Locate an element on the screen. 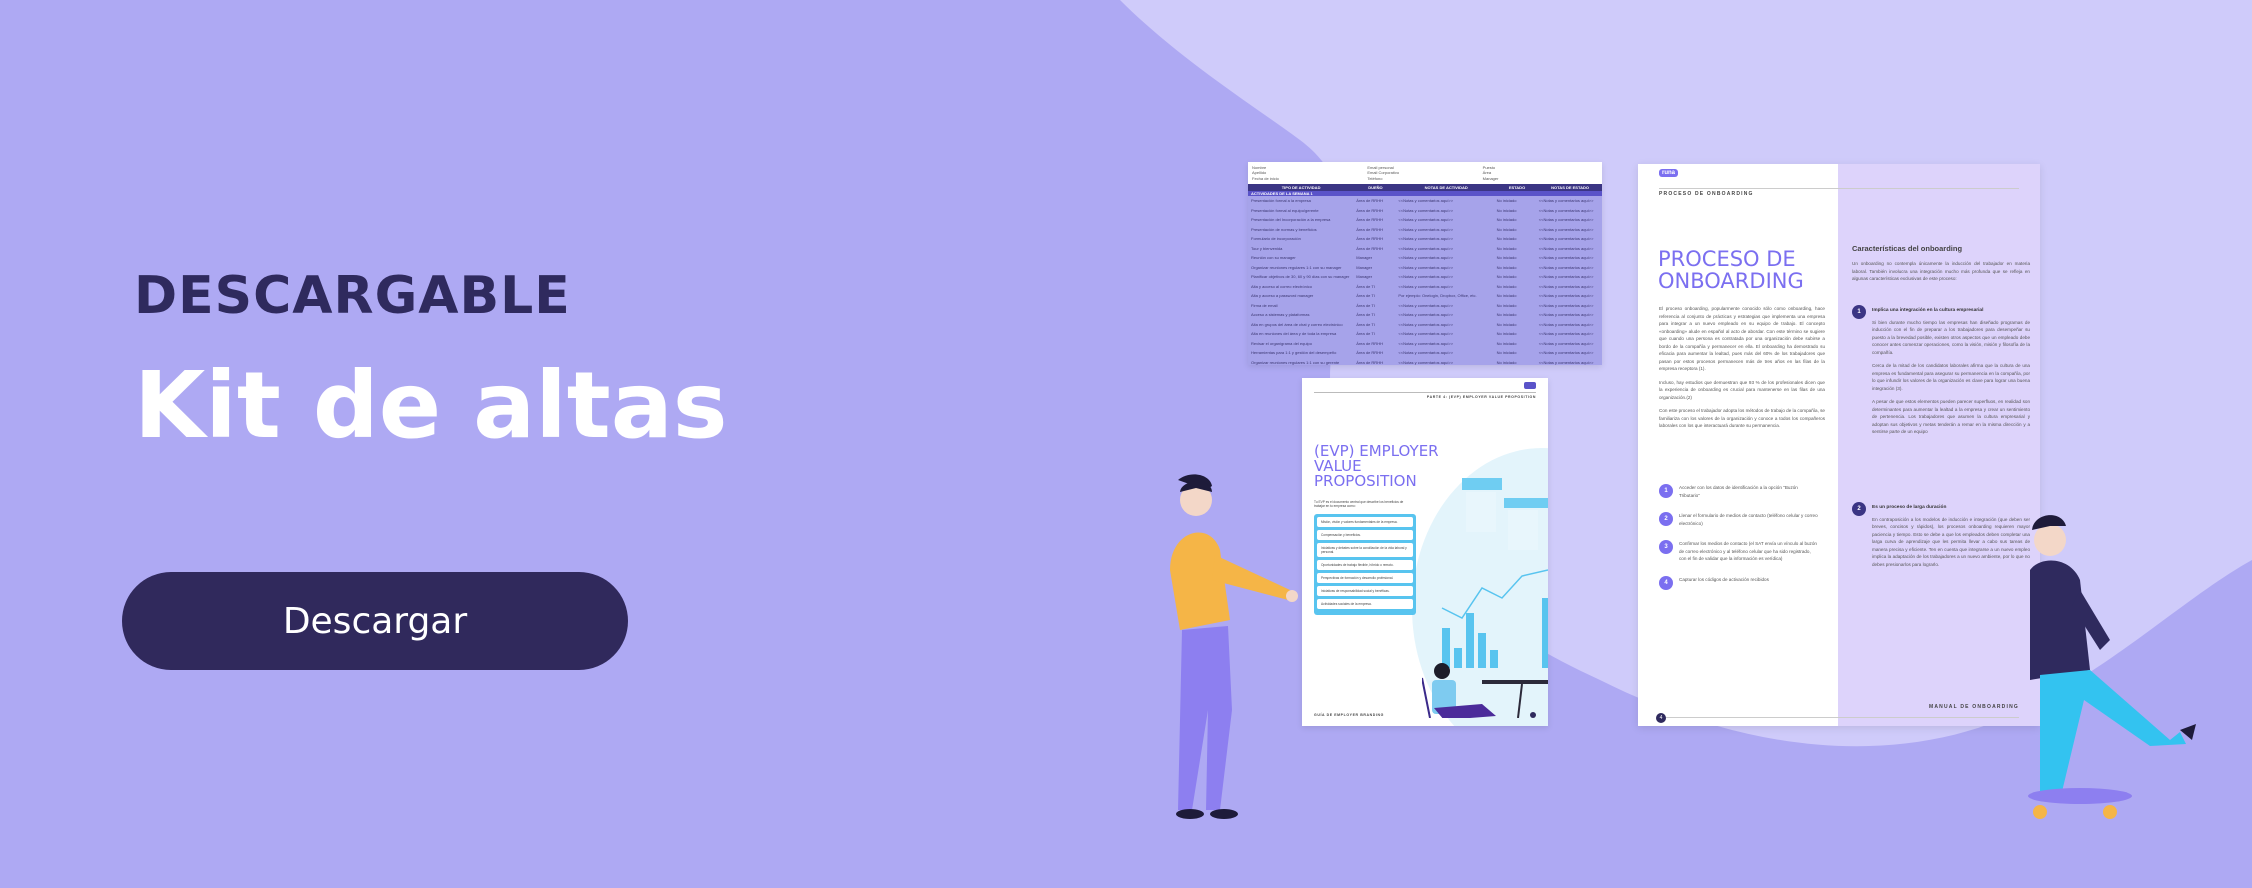 The width and height of the screenshot is (2252, 888). table-cell: Alta y acceso al correo electrónico is located at coordinates (1281, 286).